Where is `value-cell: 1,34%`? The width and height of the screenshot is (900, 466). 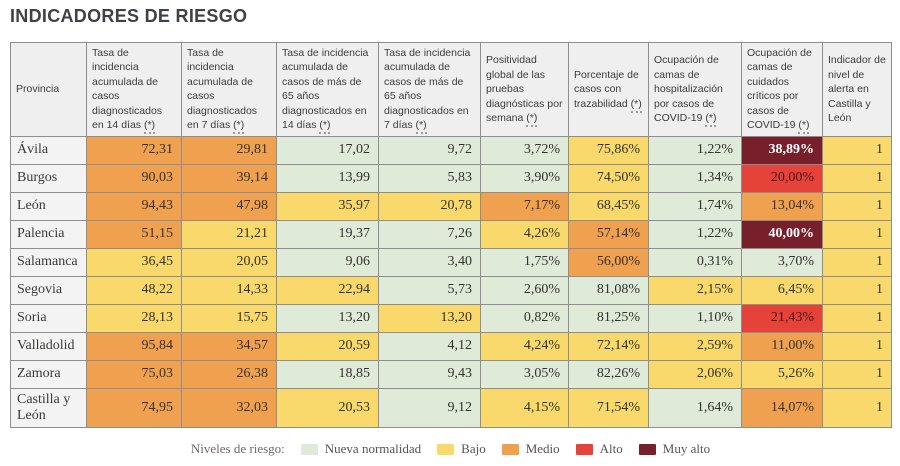 value-cell: 1,34% is located at coordinates (695, 178).